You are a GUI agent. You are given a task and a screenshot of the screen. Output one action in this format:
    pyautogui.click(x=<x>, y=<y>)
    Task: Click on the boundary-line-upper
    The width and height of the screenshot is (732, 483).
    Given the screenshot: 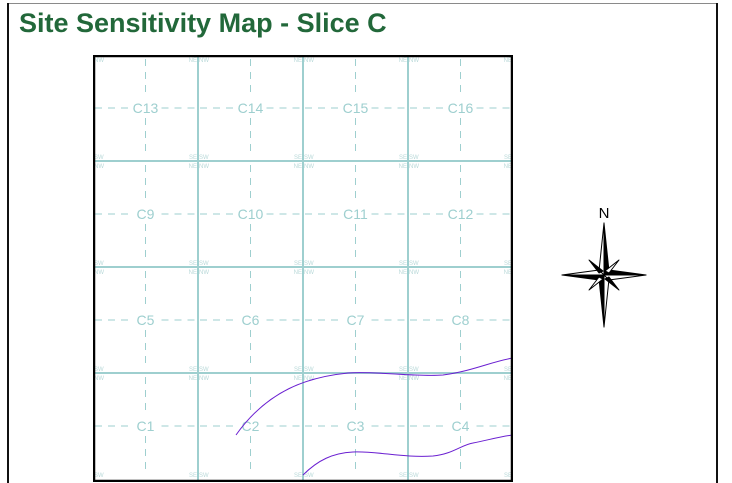 What is the action you would take?
    pyautogui.click(x=374, y=396)
    